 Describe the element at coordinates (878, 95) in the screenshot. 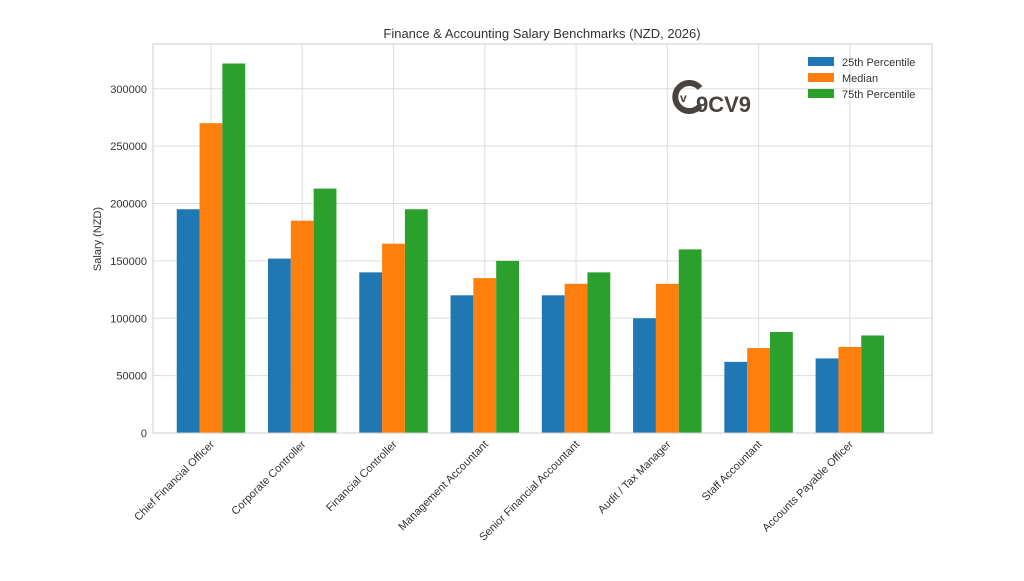

I see `legend-label: 75th Percentile` at that location.